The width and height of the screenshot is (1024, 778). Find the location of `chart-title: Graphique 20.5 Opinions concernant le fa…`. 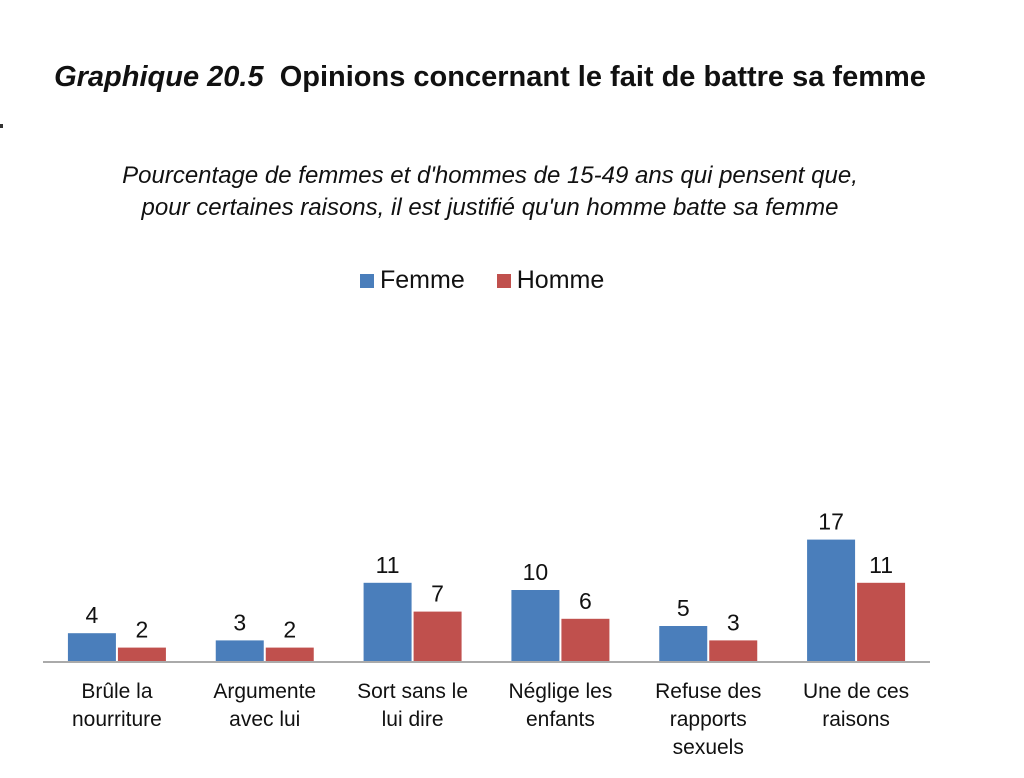

chart-title: Graphique 20.5 Opinions concernant le fa… is located at coordinates (490, 77).